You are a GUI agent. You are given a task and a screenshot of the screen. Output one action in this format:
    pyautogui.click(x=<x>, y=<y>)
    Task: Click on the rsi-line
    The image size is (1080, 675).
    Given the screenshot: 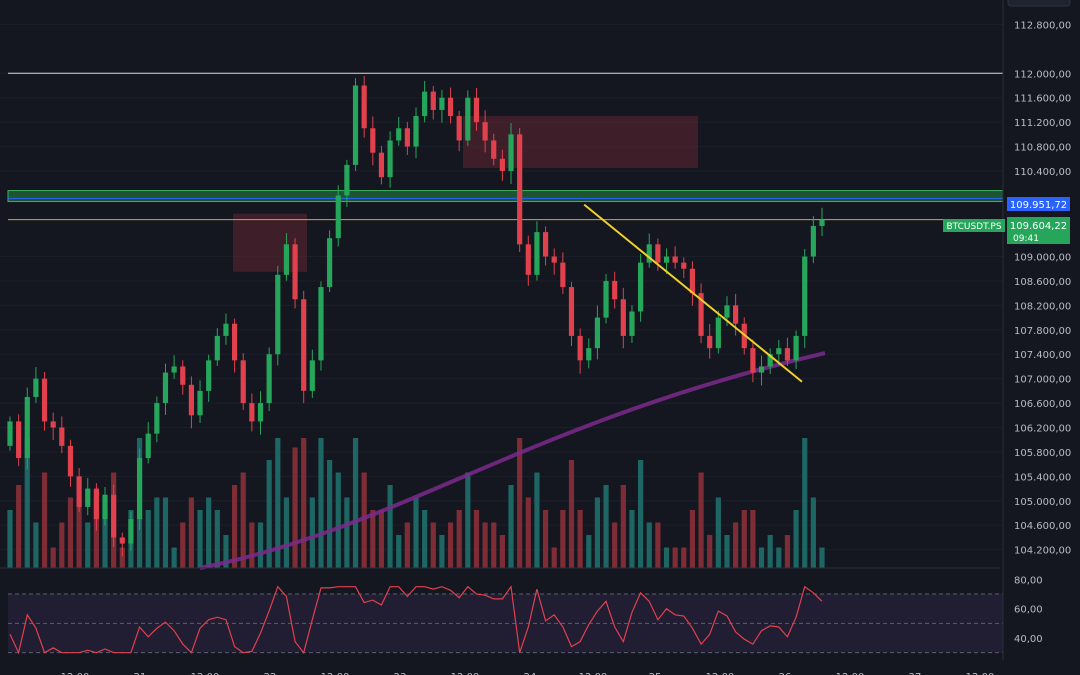 What is the action you would take?
    pyautogui.click(x=416, y=620)
    